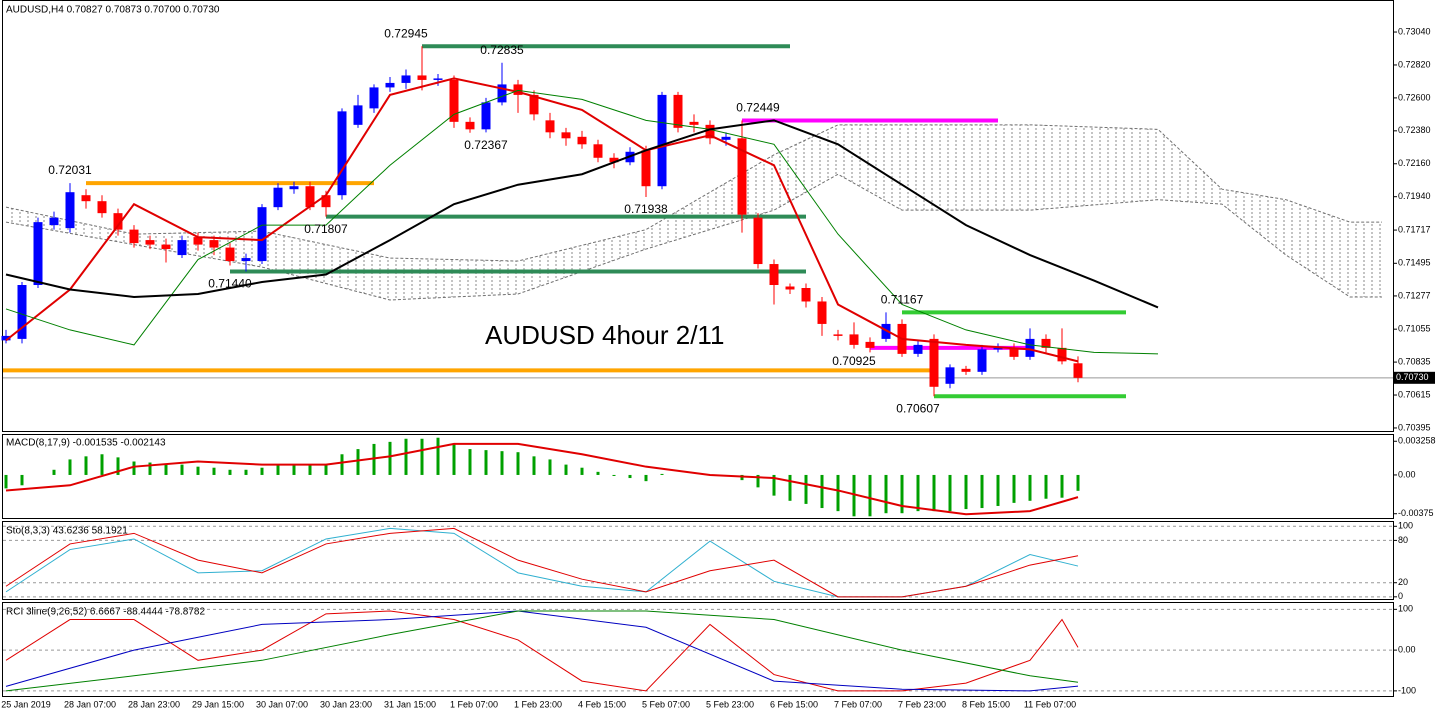  What do you see at coordinates (604, 335) in the screenshot?
I see `annotation: AUDUSD 4hour 2/11` at bounding box center [604, 335].